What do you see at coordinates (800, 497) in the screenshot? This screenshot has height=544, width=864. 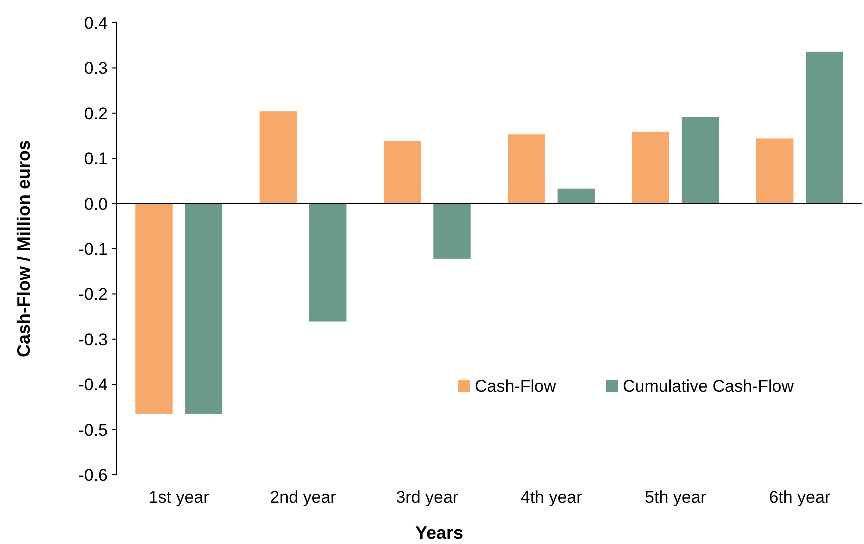 I see `x-tick-label: 6th year` at bounding box center [800, 497].